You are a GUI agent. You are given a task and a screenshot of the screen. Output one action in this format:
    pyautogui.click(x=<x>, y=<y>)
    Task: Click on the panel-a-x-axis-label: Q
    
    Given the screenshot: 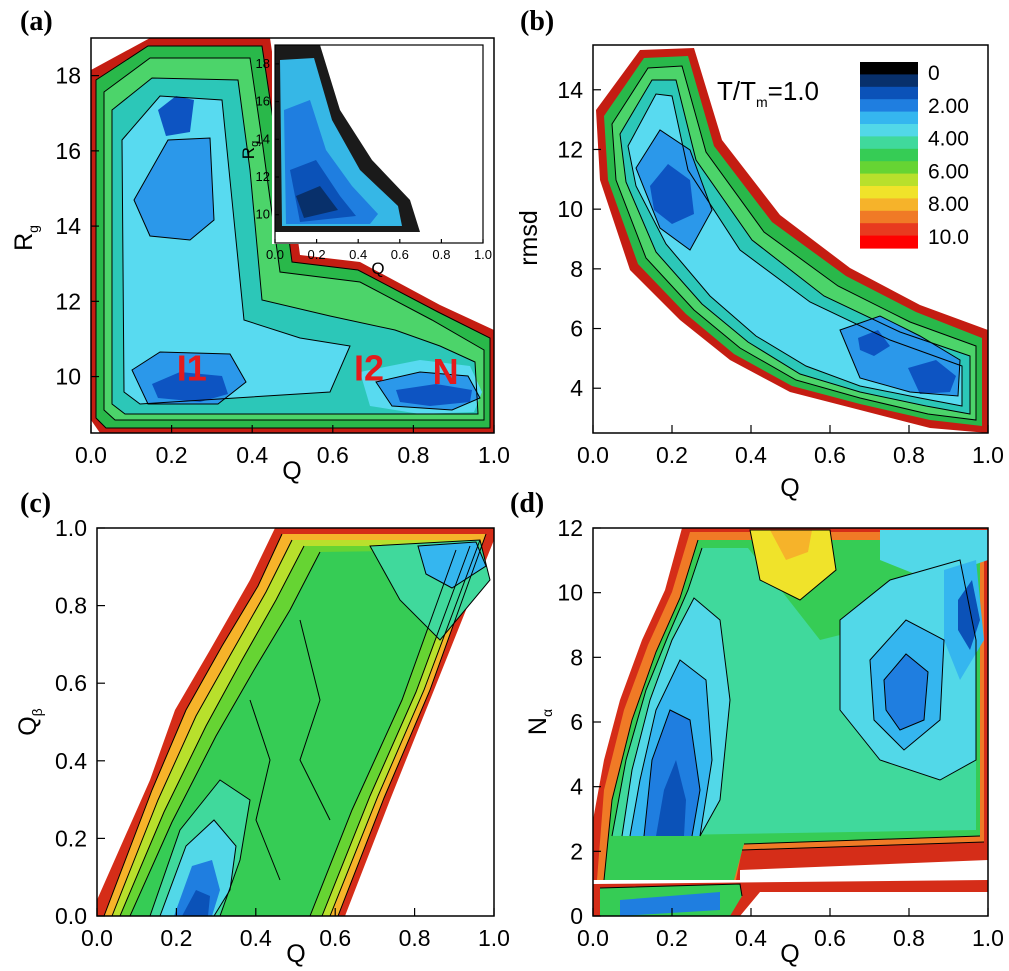 What is the action you would take?
    pyautogui.click(x=291, y=471)
    